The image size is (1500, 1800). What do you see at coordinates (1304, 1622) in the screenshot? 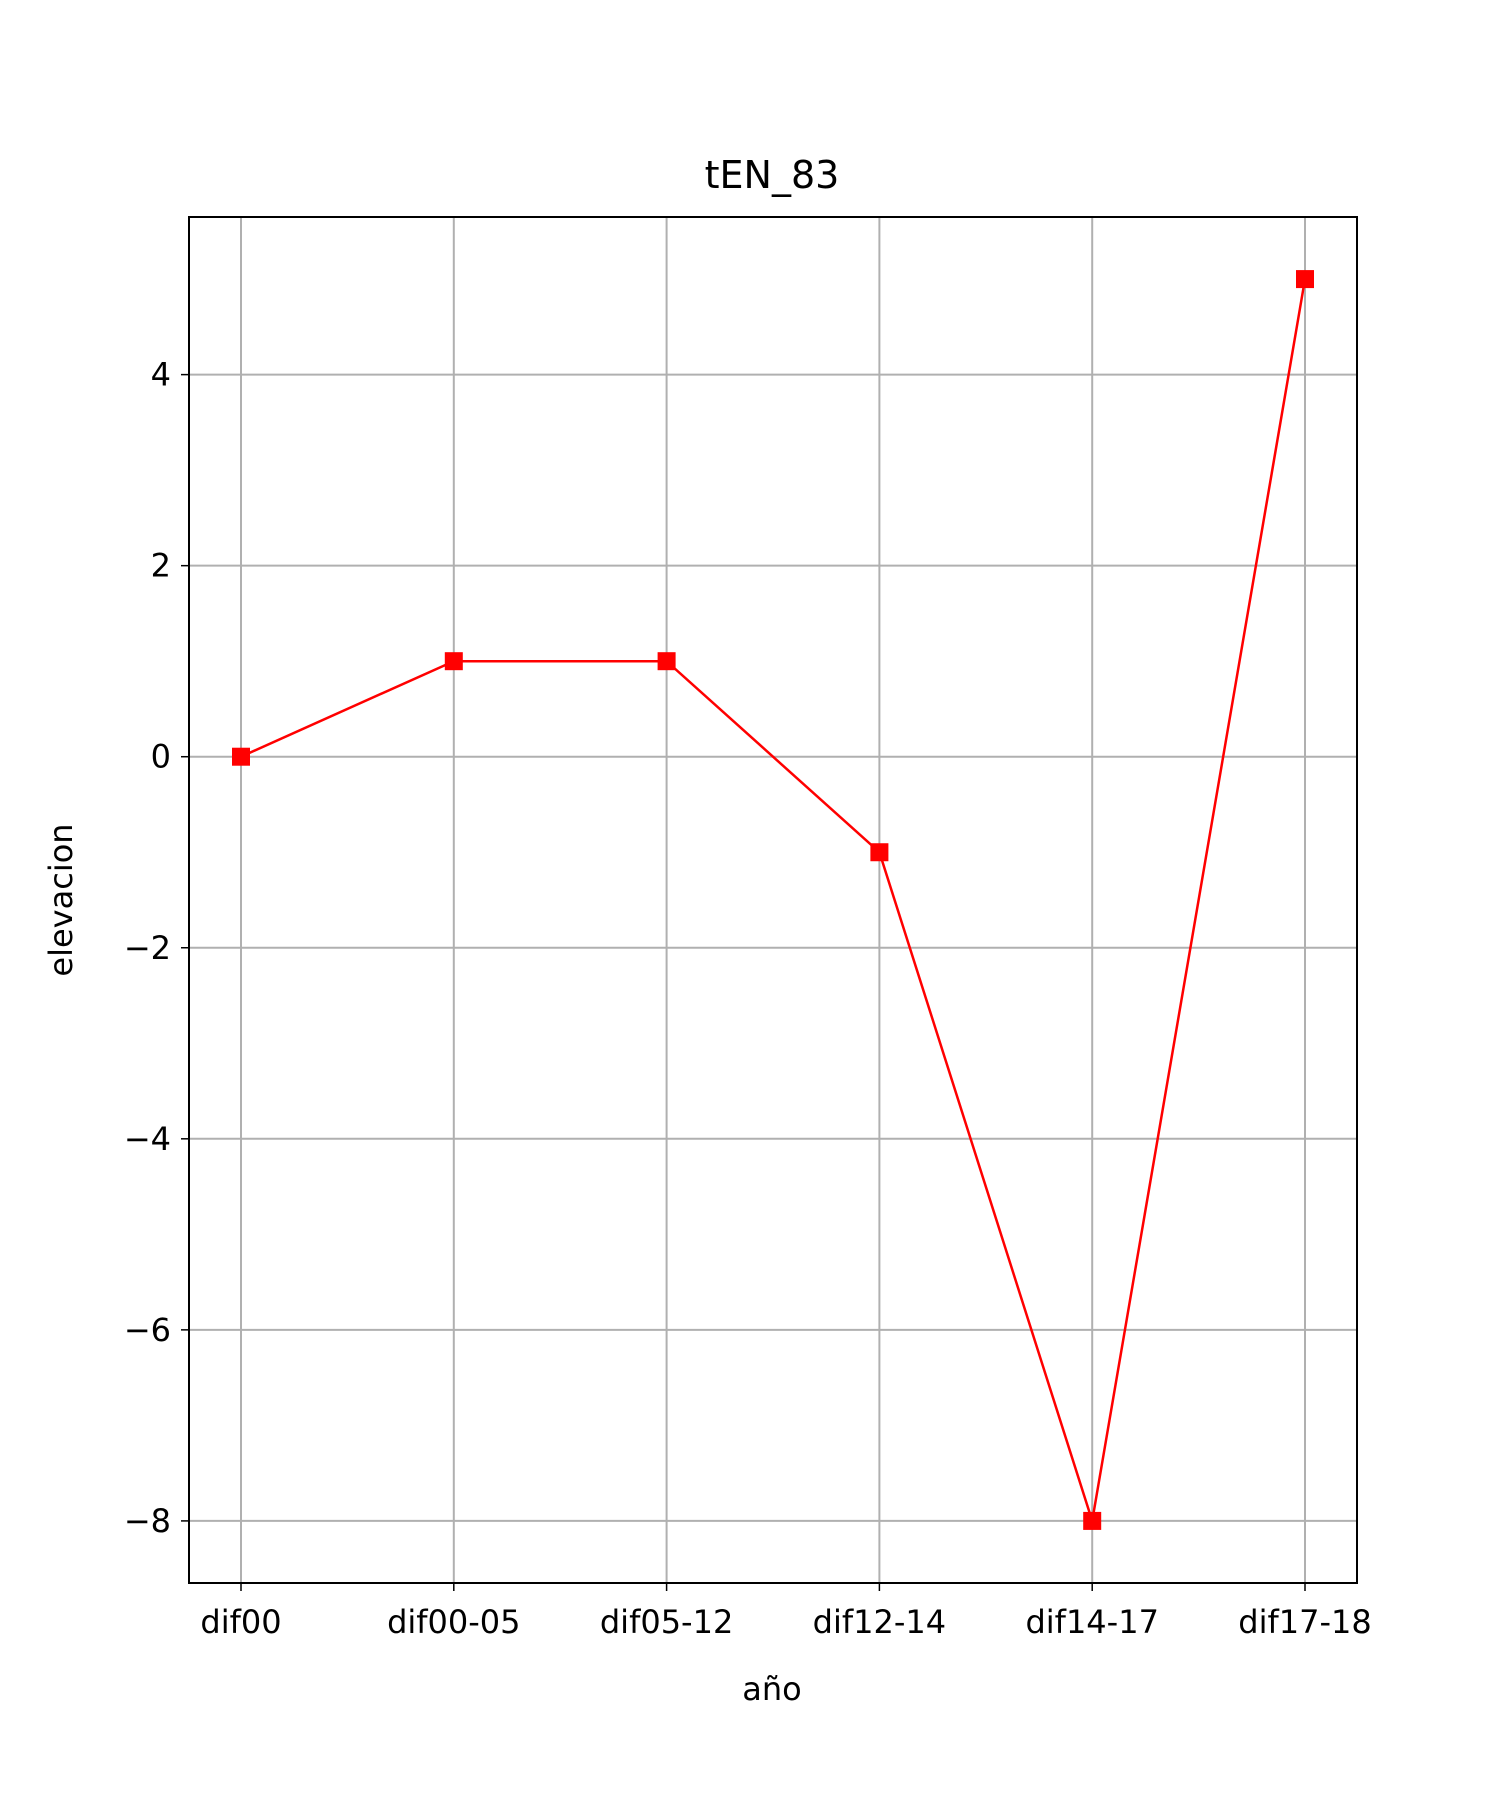
I see `x-tick-label: dif17-18` at bounding box center [1304, 1622].